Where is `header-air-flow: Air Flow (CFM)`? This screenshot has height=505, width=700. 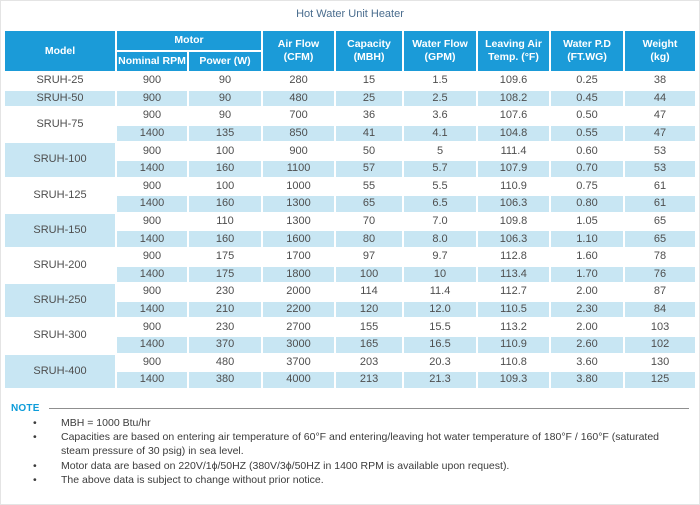
header-air-flow: Air Flow (CFM) is located at coordinates (299, 51).